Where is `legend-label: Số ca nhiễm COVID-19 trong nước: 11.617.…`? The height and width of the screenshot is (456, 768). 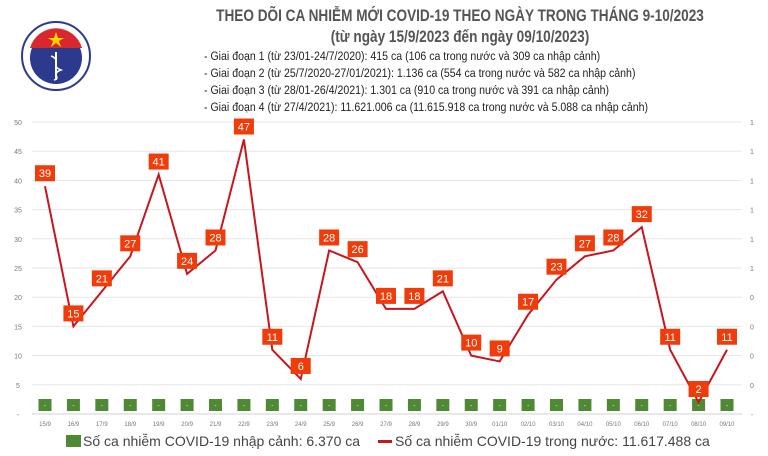
legend-label: Số ca nhiễm COVID-19 trong nước: 11.617.… is located at coordinates (552, 441).